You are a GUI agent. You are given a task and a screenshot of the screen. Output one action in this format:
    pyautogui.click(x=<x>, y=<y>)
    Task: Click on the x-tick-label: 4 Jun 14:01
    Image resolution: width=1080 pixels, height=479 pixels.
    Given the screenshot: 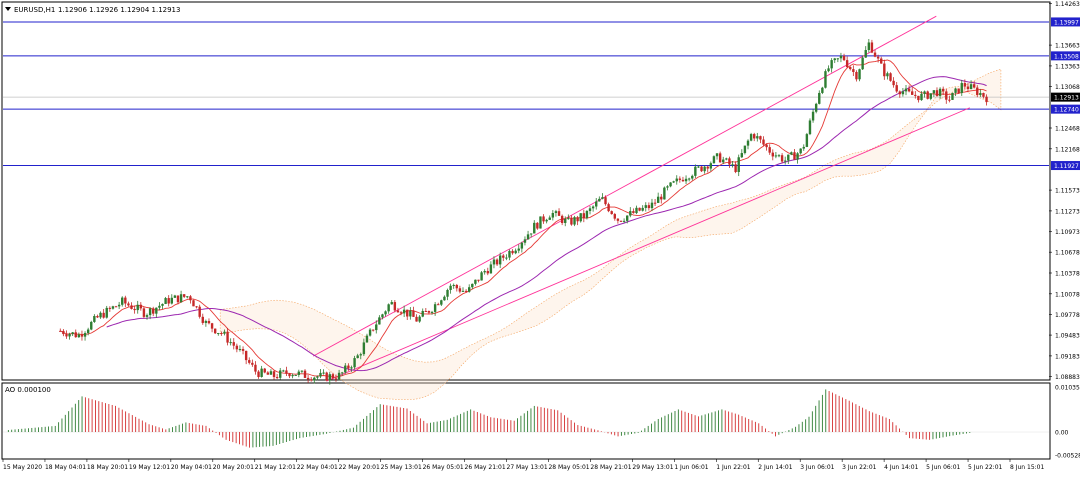 What is the action you would take?
    pyautogui.click(x=901, y=467)
    